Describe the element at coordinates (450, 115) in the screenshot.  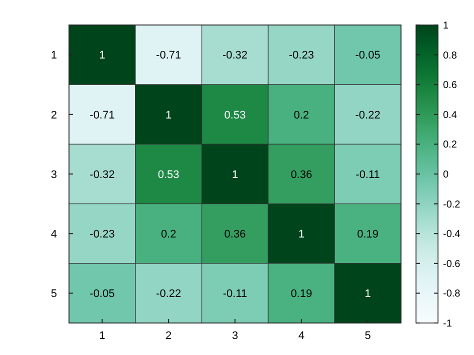
I see `color-bar-label: 0.4` at that location.